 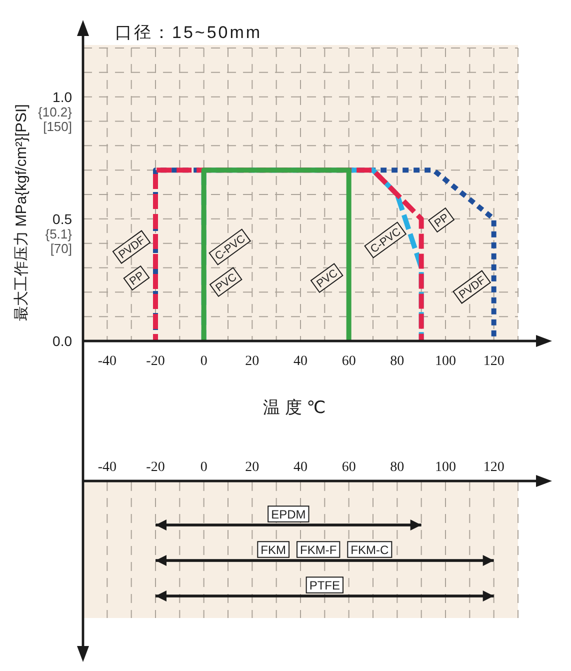 What do you see at coordinates (62, 96) in the screenshot?
I see `y-tick-label: 1.0` at bounding box center [62, 96].